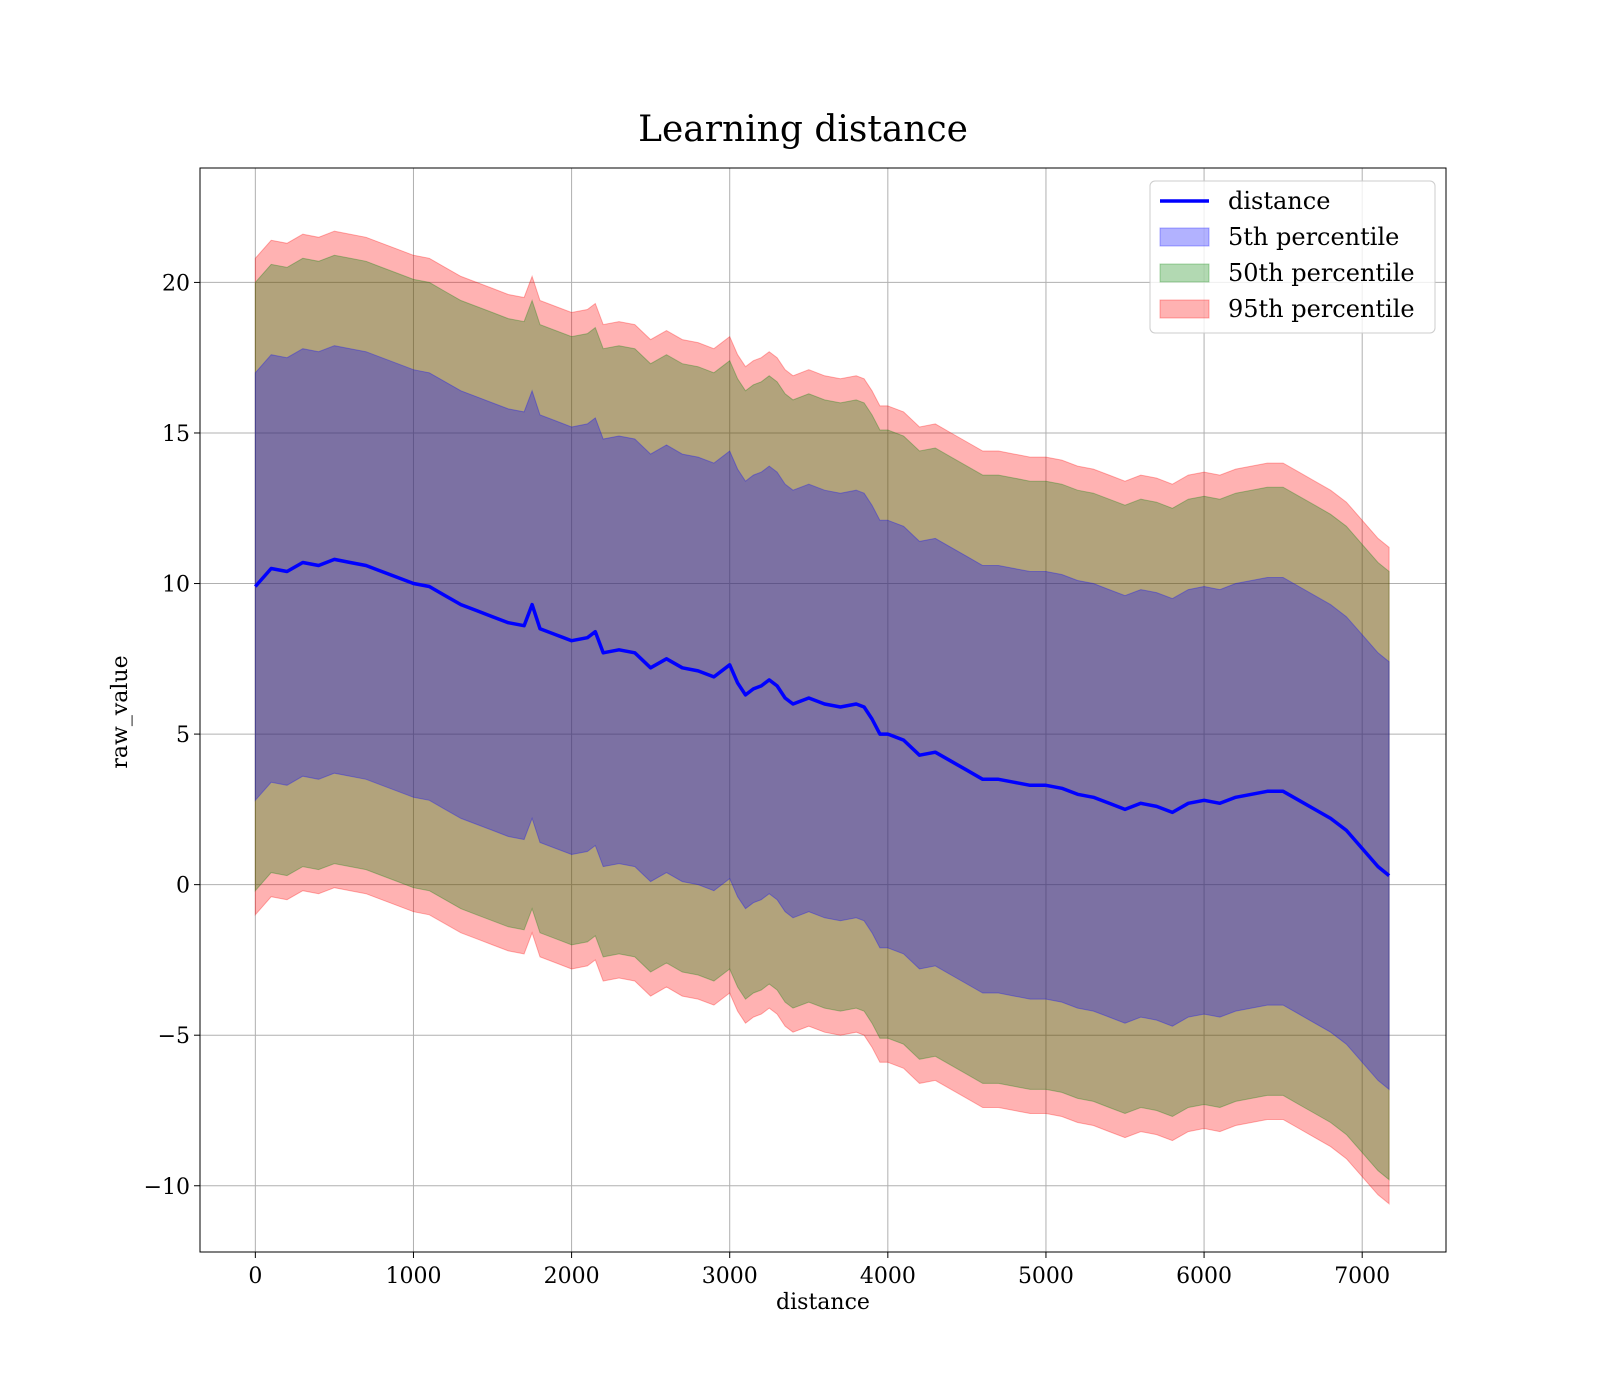 This screenshot has height=1400, width=1600. What do you see at coordinates (120, 711) in the screenshot?
I see `y-axis-label: raw_value` at bounding box center [120, 711].